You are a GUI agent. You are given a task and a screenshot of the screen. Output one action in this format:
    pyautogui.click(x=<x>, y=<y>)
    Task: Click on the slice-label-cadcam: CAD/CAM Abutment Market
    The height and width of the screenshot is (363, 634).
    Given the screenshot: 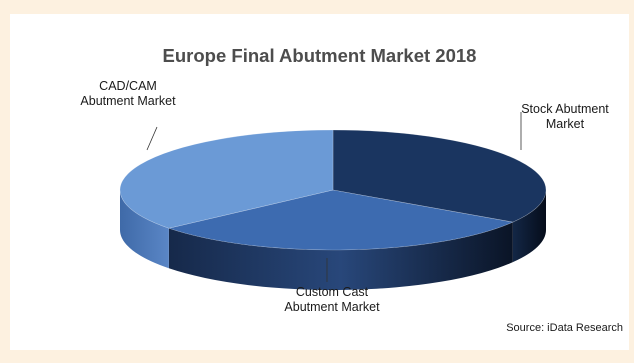 What is the action you would take?
    pyautogui.click(x=128, y=93)
    